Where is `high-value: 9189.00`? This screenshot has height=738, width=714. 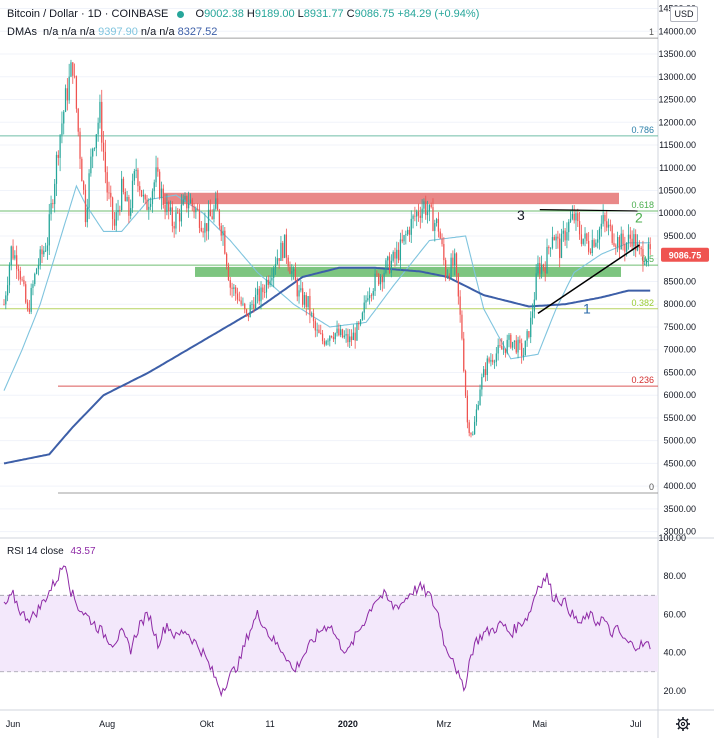 high-value: 9189.00 is located at coordinates (274, 14).